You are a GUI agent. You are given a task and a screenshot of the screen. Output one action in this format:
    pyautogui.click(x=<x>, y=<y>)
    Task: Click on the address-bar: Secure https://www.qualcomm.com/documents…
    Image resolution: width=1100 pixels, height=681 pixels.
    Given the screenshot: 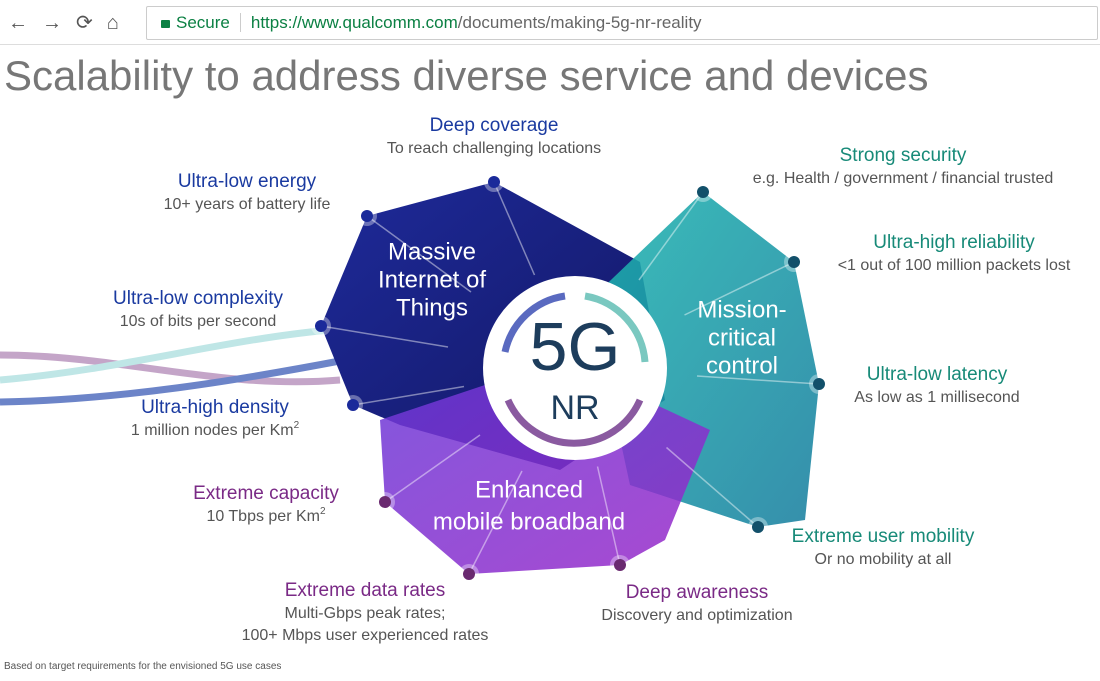 What is the action you would take?
    pyautogui.click(x=622, y=23)
    